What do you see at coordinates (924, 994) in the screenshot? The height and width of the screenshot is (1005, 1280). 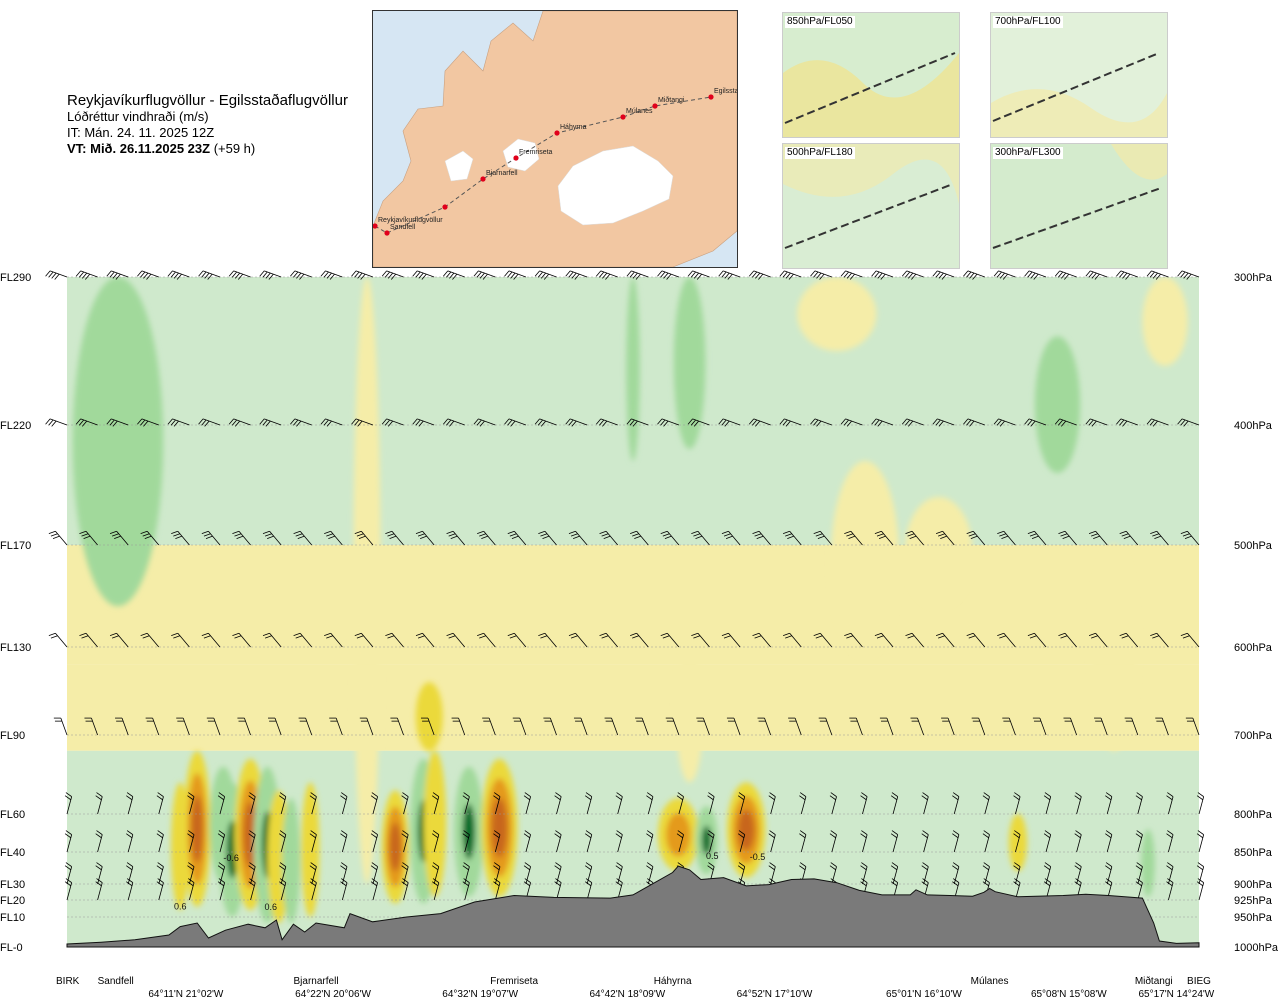 I see `coord-label-5: 65°01'N 16°10'W` at bounding box center [924, 994].